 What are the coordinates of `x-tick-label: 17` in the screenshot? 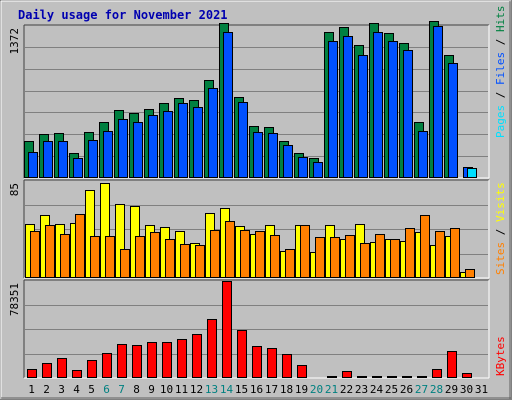 It's located at (271, 389).